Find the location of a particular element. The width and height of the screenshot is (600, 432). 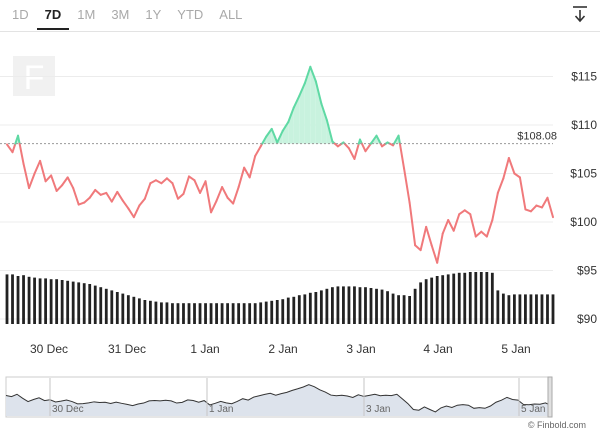

x-tick-label: 3 Jan is located at coordinates (360, 349).